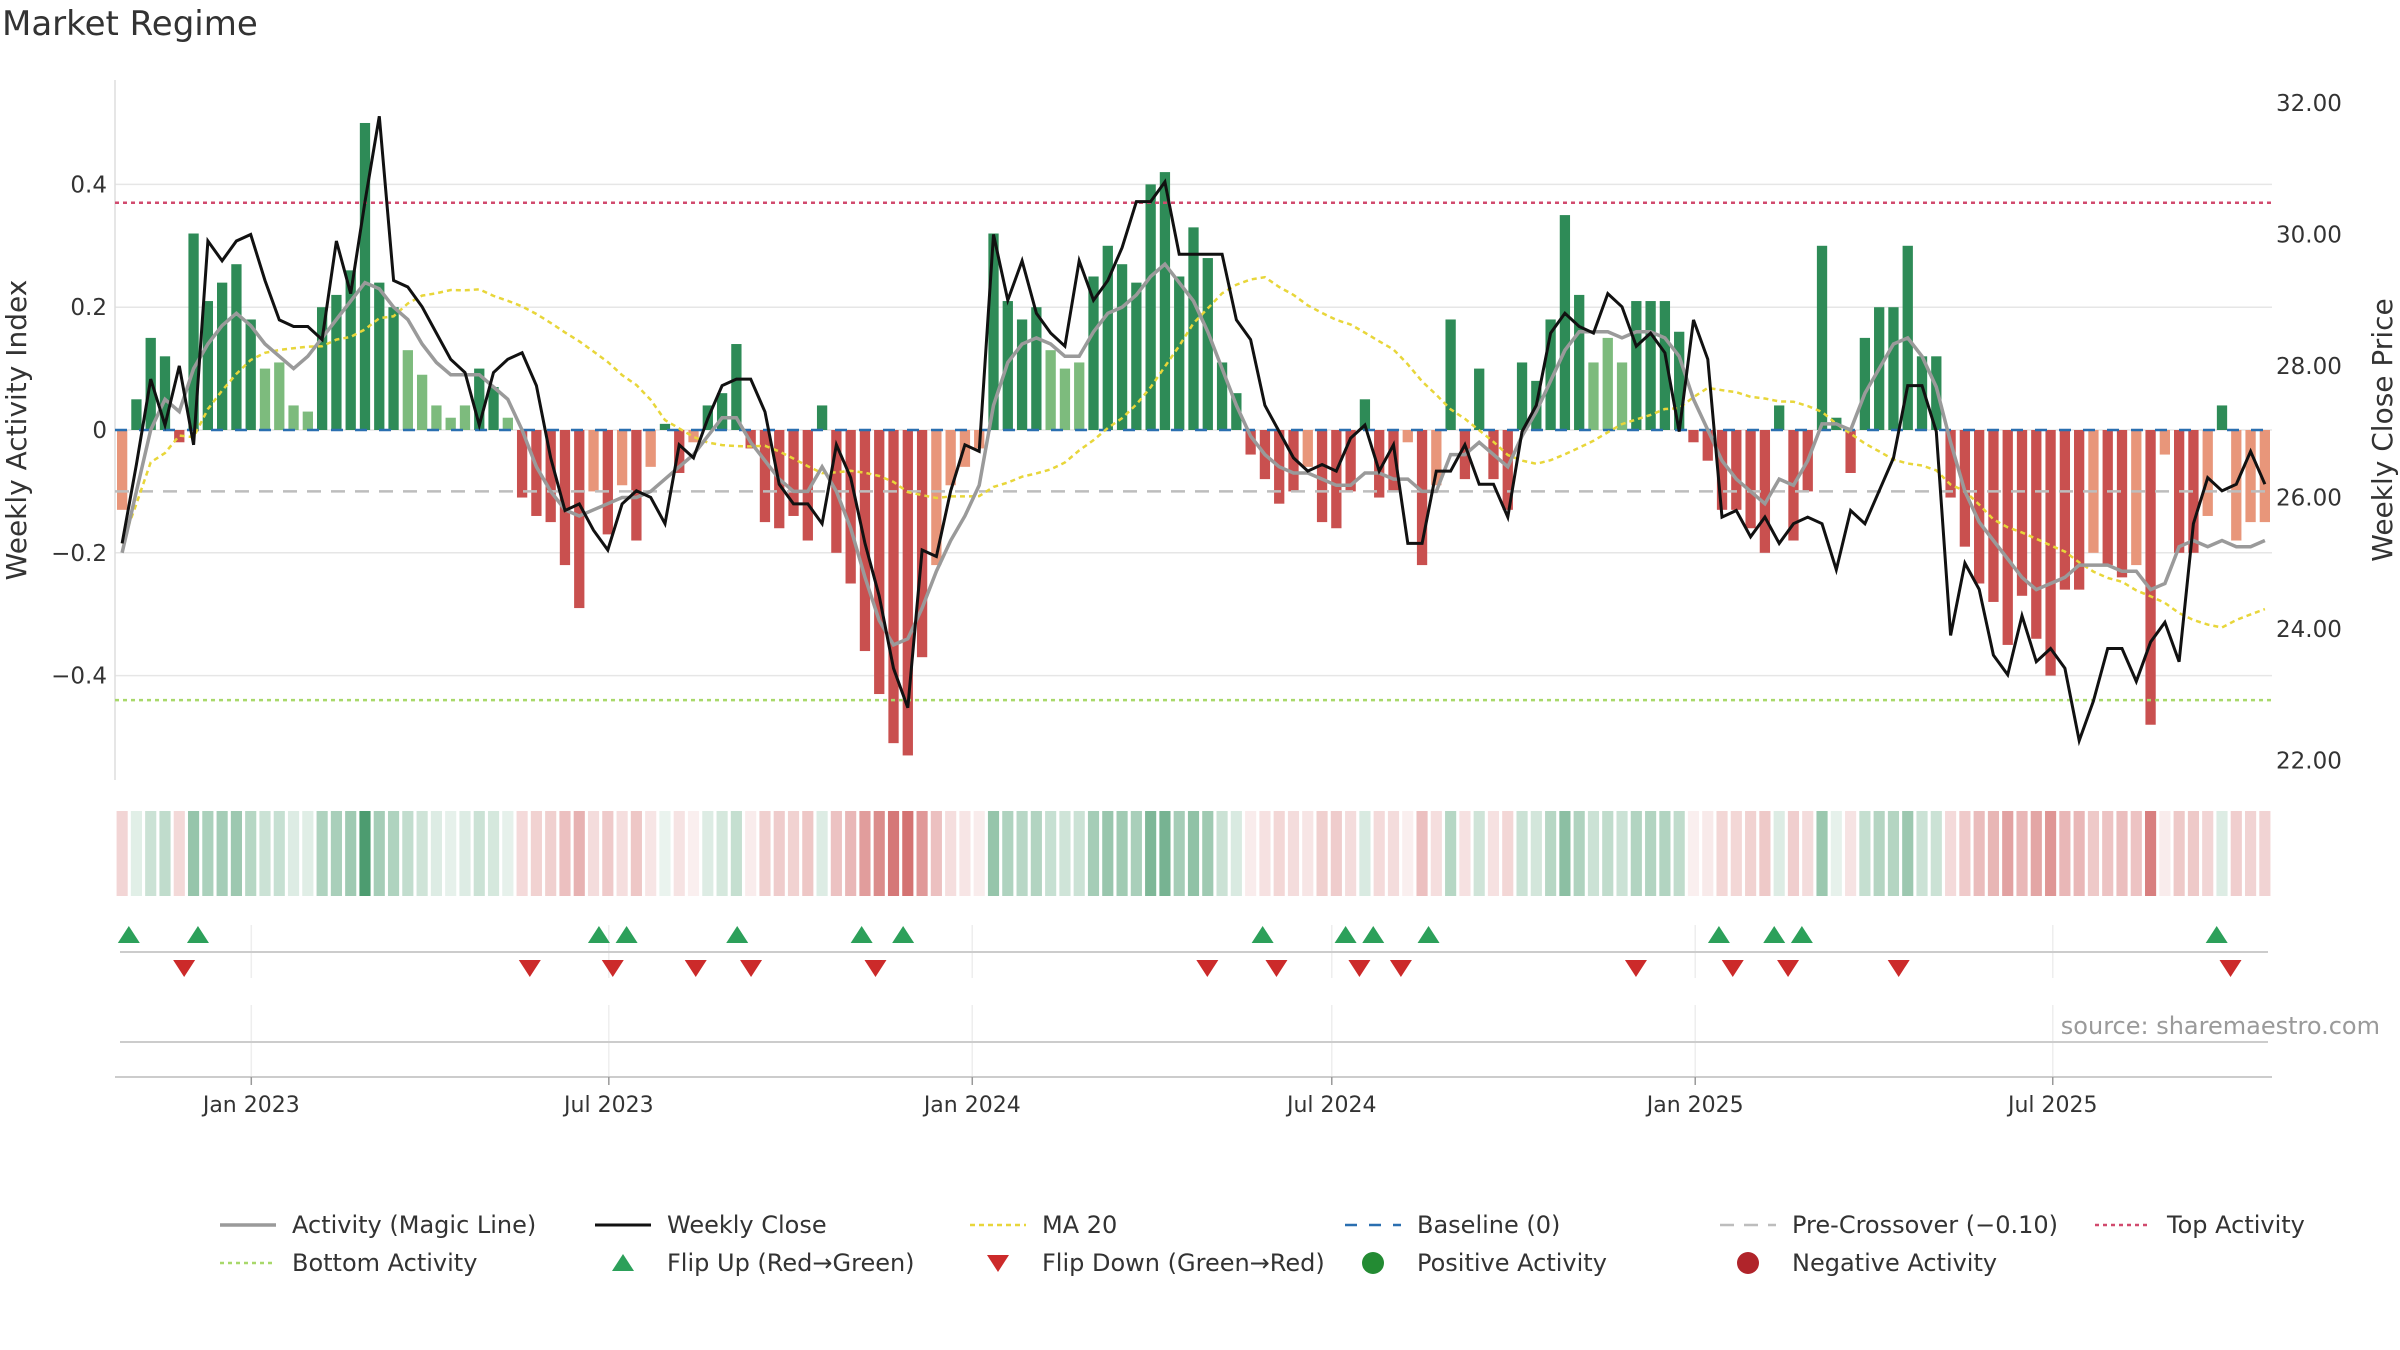 The image size is (2400, 1350). Describe the element at coordinates (1183, 1263) in the screenshot. I see `legend-label: Flip Down (Green→Red)` at that location.